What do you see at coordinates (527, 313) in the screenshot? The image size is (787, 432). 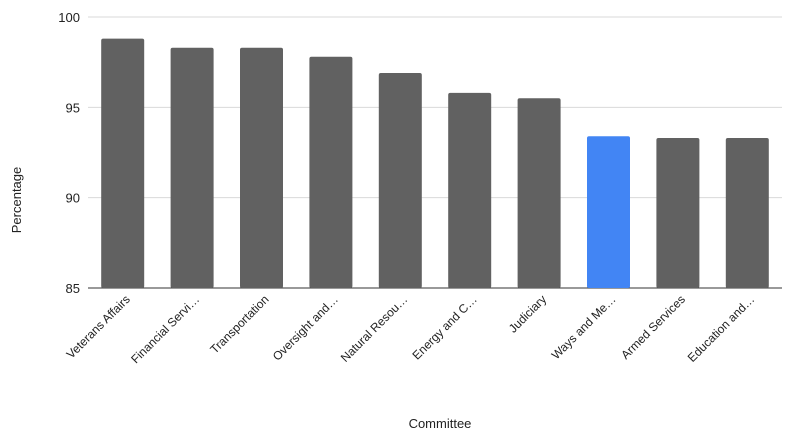 I see `x-tick-label: Judiciary` at bounding box center [527, 313].